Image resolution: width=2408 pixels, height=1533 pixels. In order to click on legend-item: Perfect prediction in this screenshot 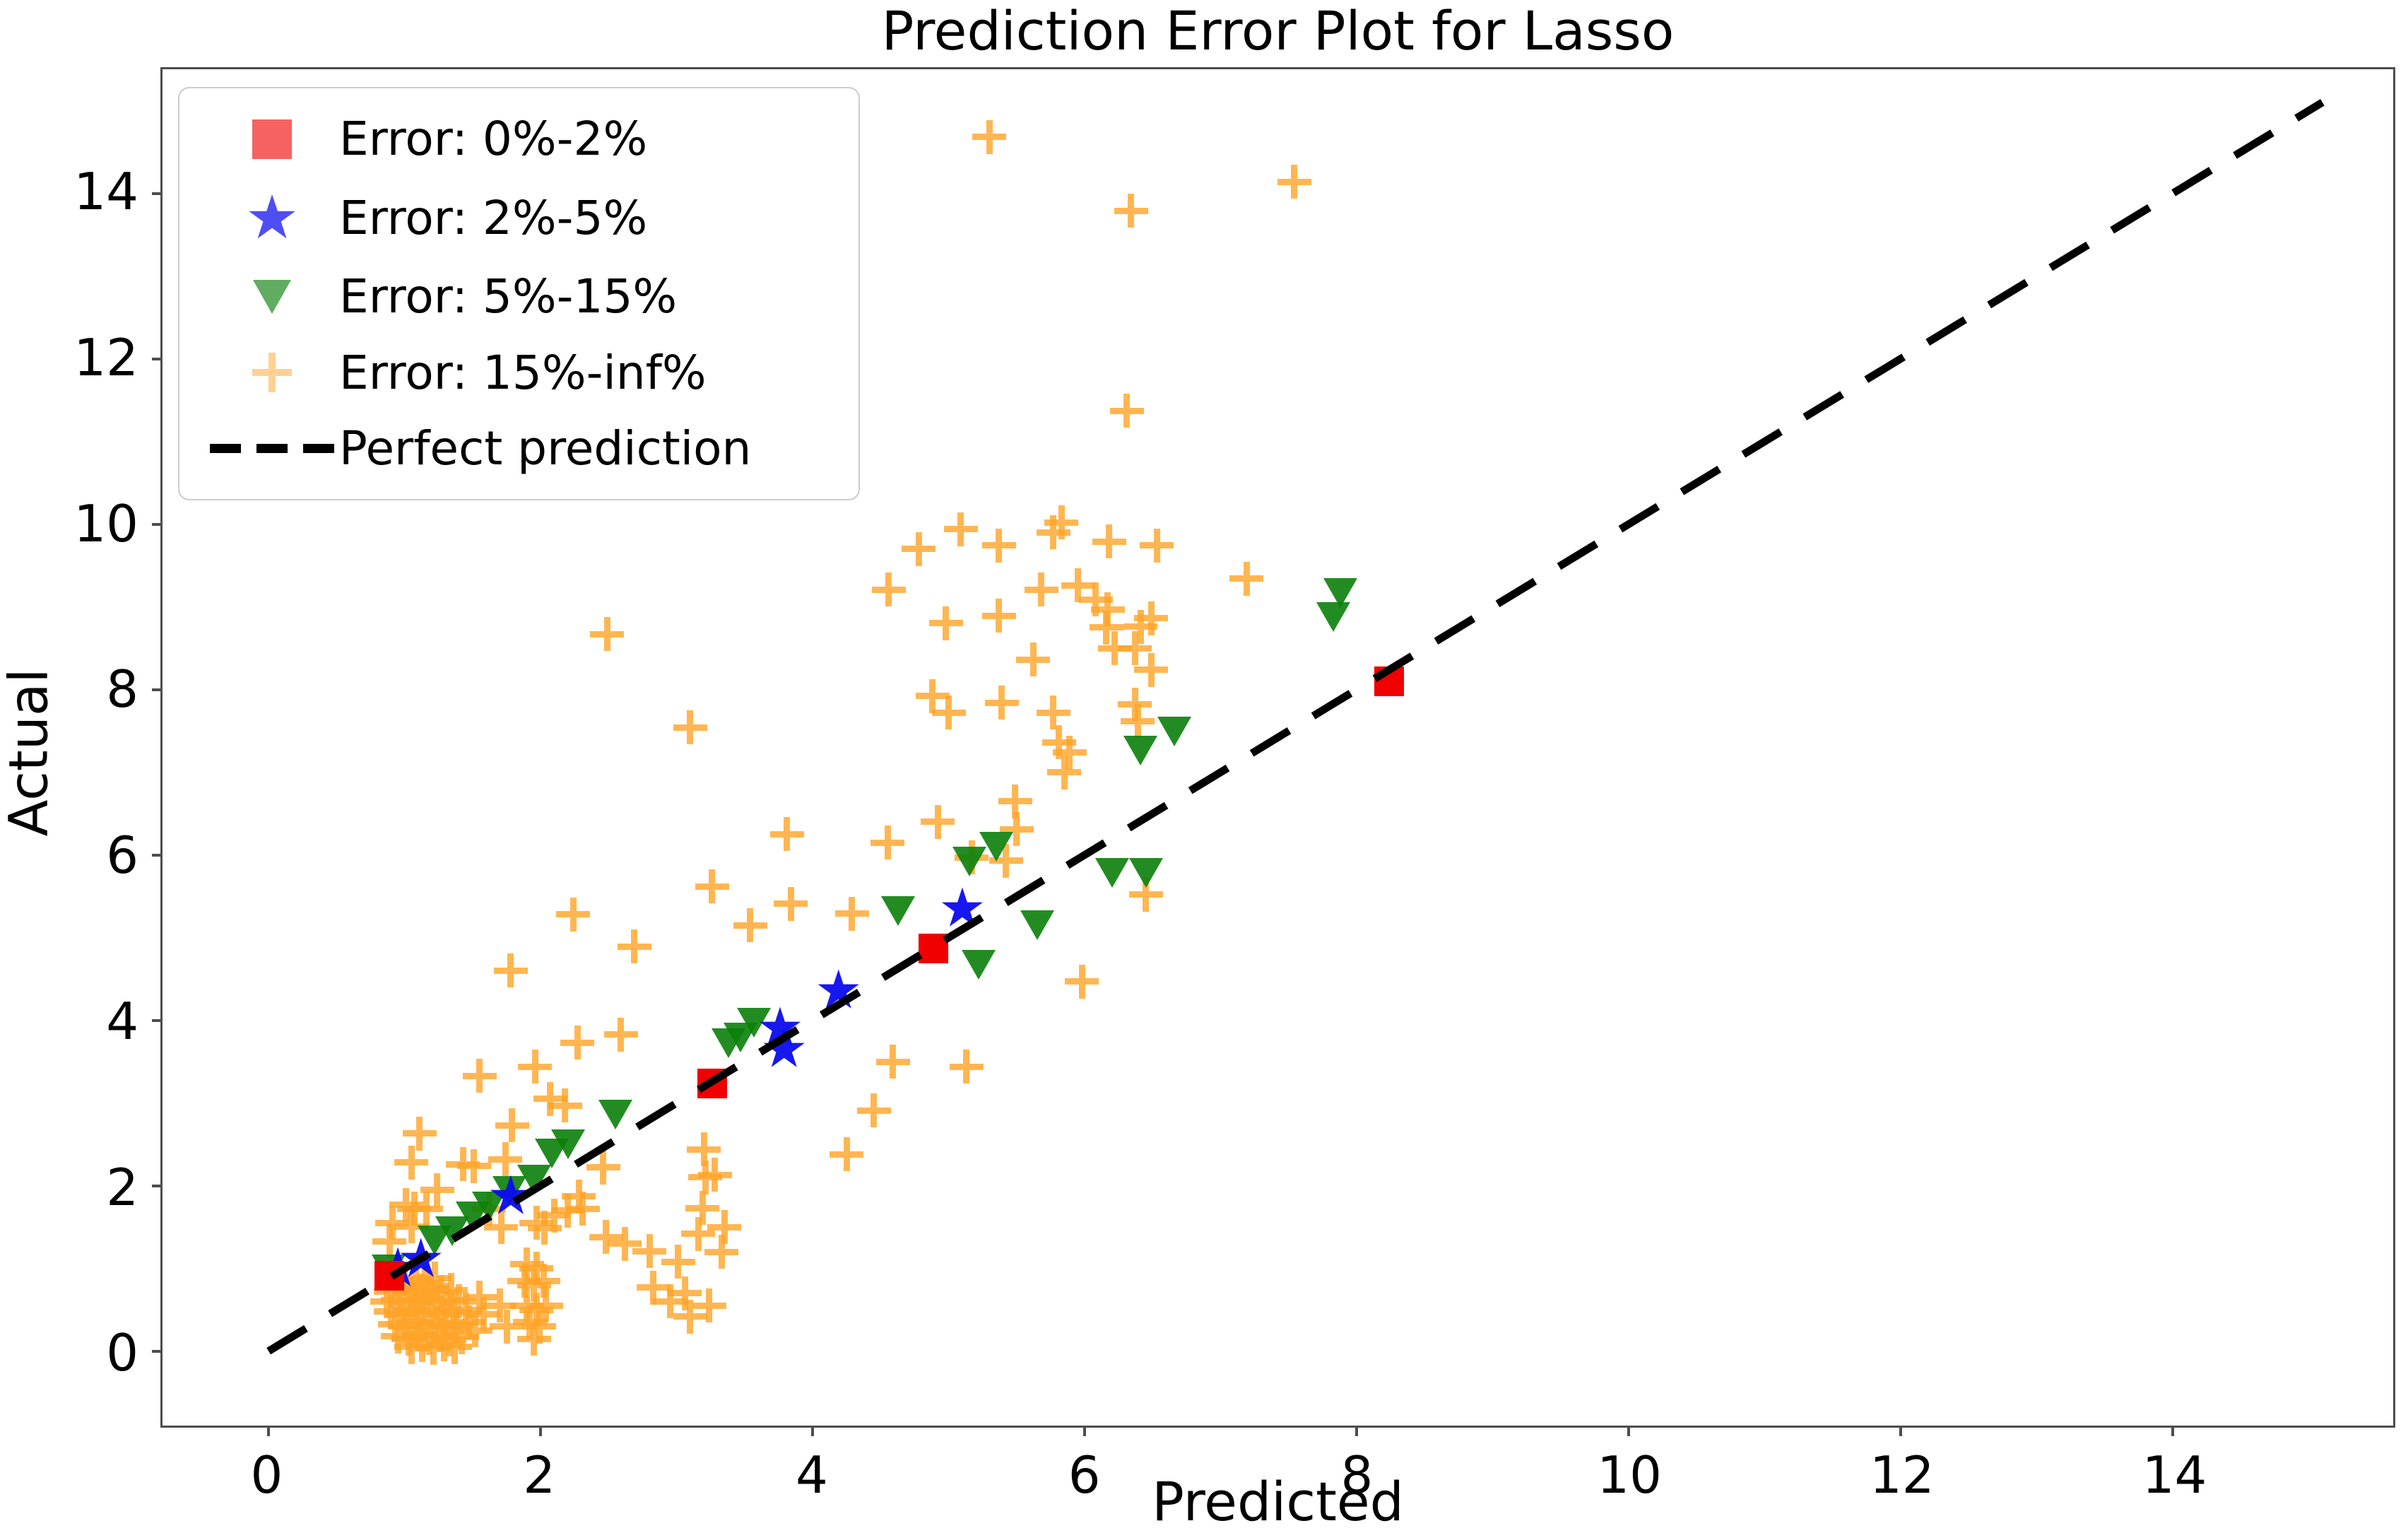, I will do `click(528, 448)`.